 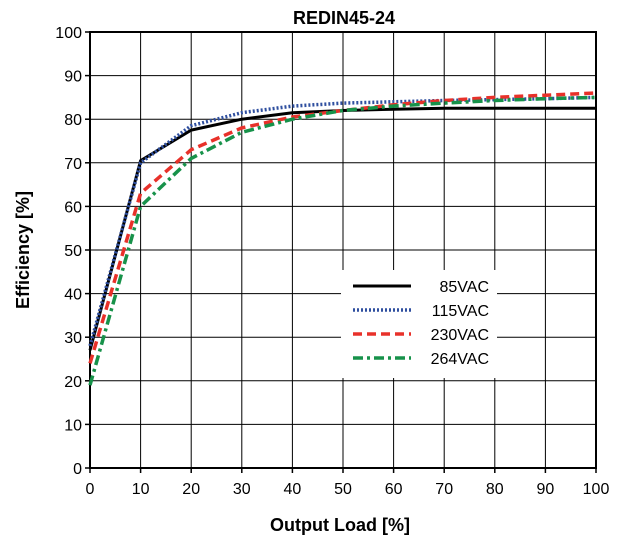 What do you see at coordinates (444, 489) in the screenshot?
I see `x-tick-label: 70` at bounding box center [444, 489].